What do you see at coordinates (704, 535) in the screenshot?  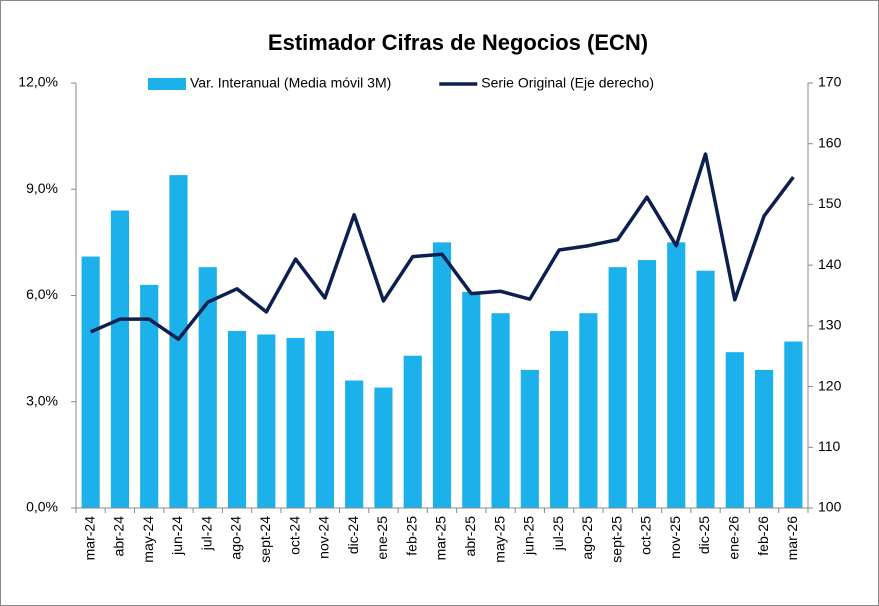 I see `x-tick-label: dic-25` at bounding box center [704, 535].